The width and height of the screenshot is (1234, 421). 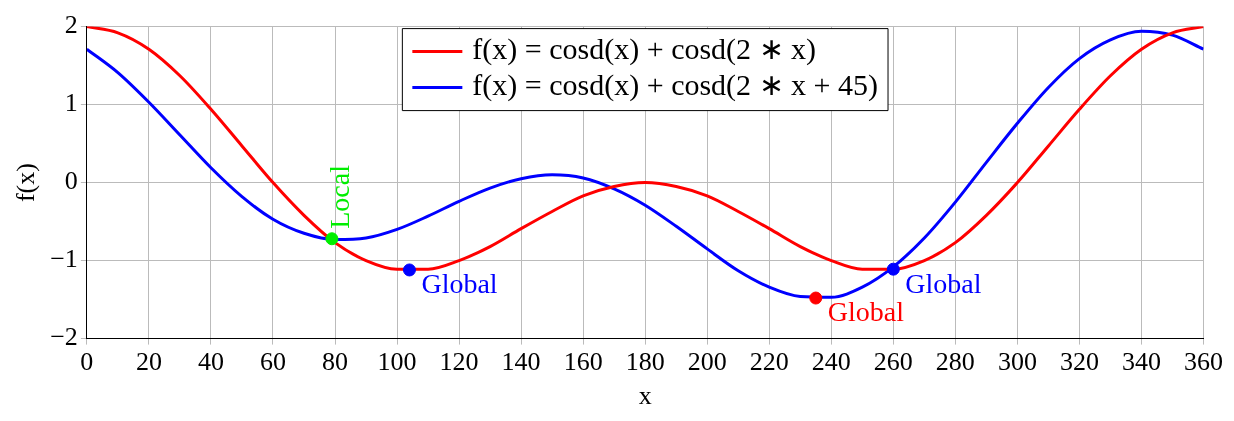 I want to click on x-tick-label: 20, so click(x=148, y=362).